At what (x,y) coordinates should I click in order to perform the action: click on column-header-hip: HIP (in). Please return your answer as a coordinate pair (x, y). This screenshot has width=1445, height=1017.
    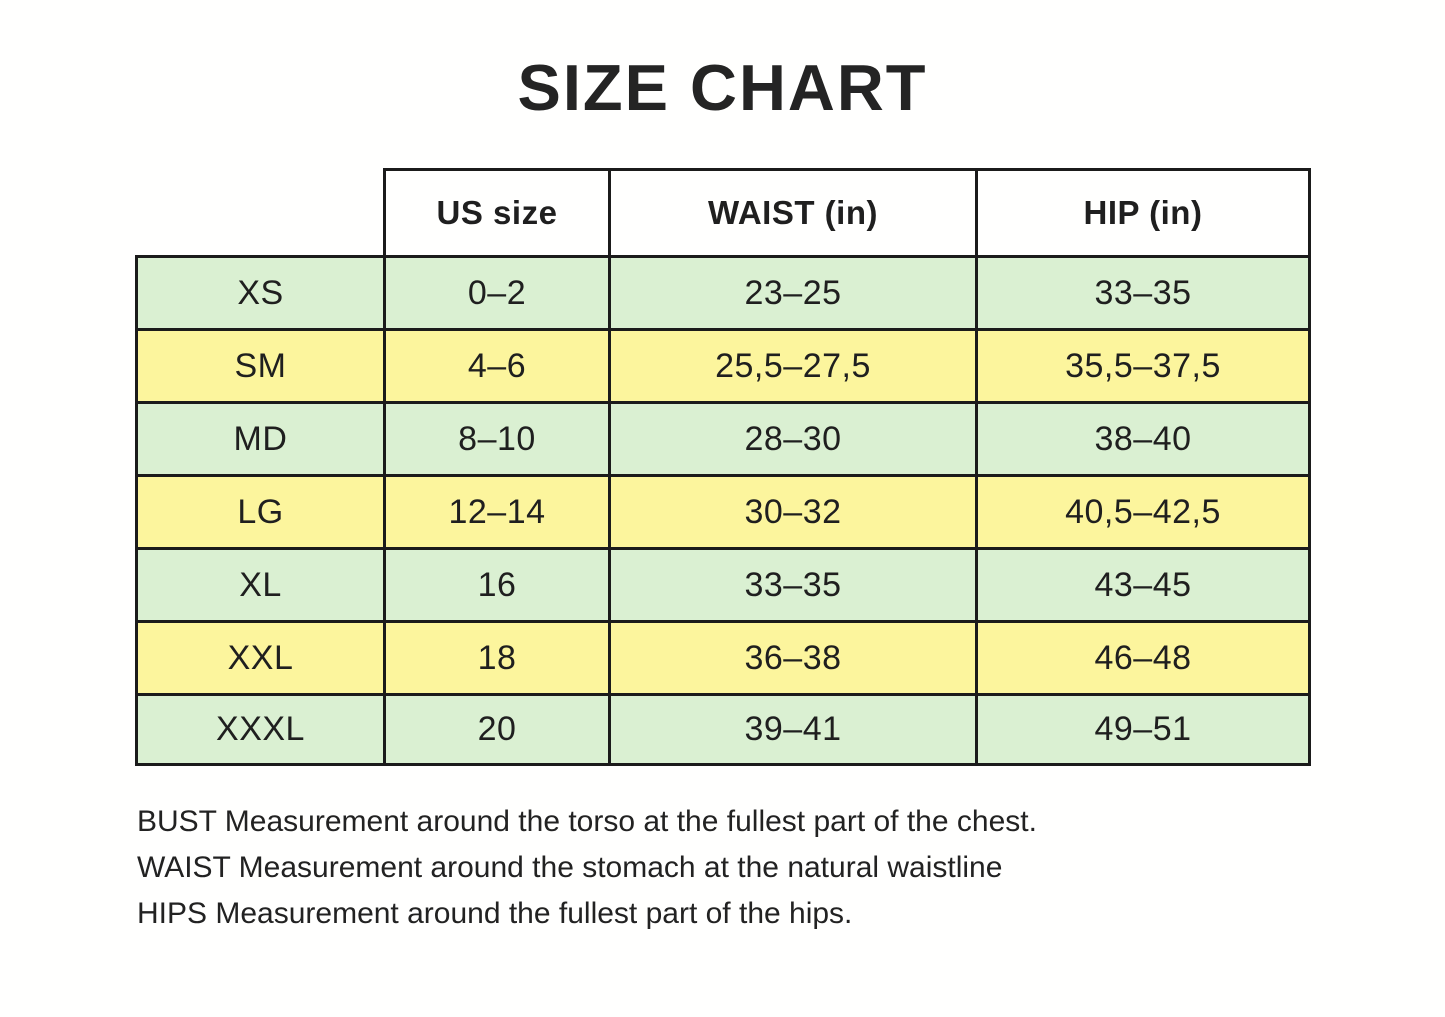
    Looking at the image, I should click on (1143, 212).